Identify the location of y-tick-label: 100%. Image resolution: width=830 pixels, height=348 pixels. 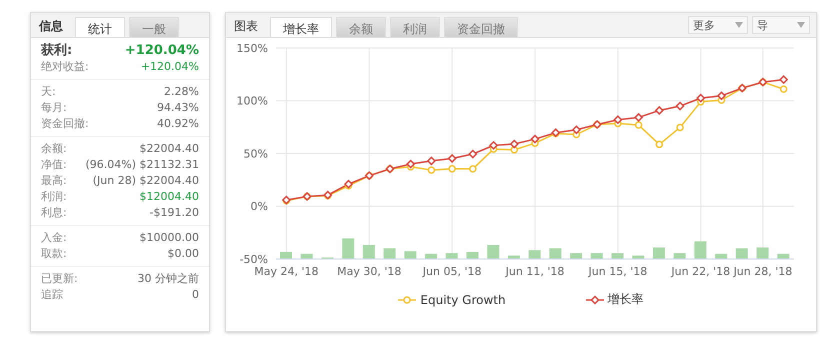
(252, 101).